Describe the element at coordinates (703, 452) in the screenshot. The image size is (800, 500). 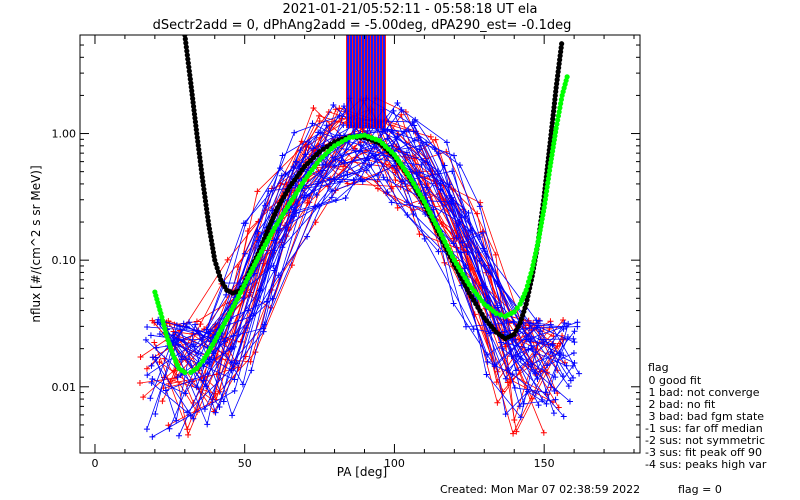
I see `legend-item: -3 sus: fit peak off 90` at that location.